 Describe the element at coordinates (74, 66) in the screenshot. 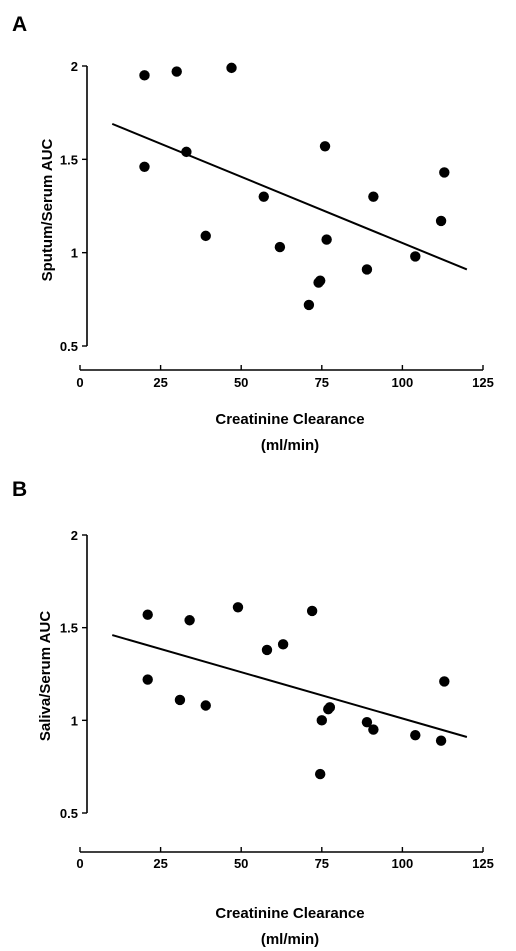

I see `panel-a-y-tick-label: 2` at that location.